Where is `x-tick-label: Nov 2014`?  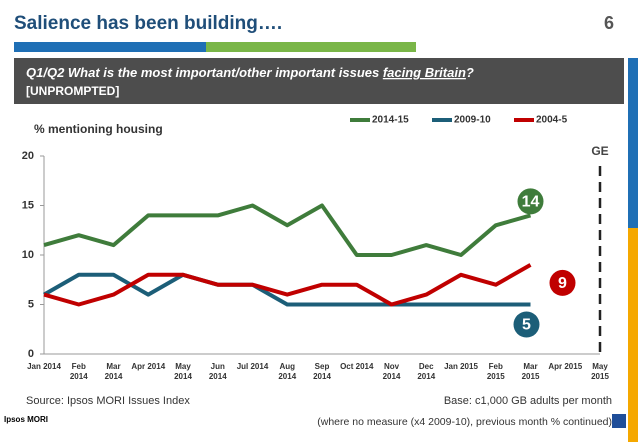
x-tick-label: Nov 2014 is located at coordinates (391, 371).